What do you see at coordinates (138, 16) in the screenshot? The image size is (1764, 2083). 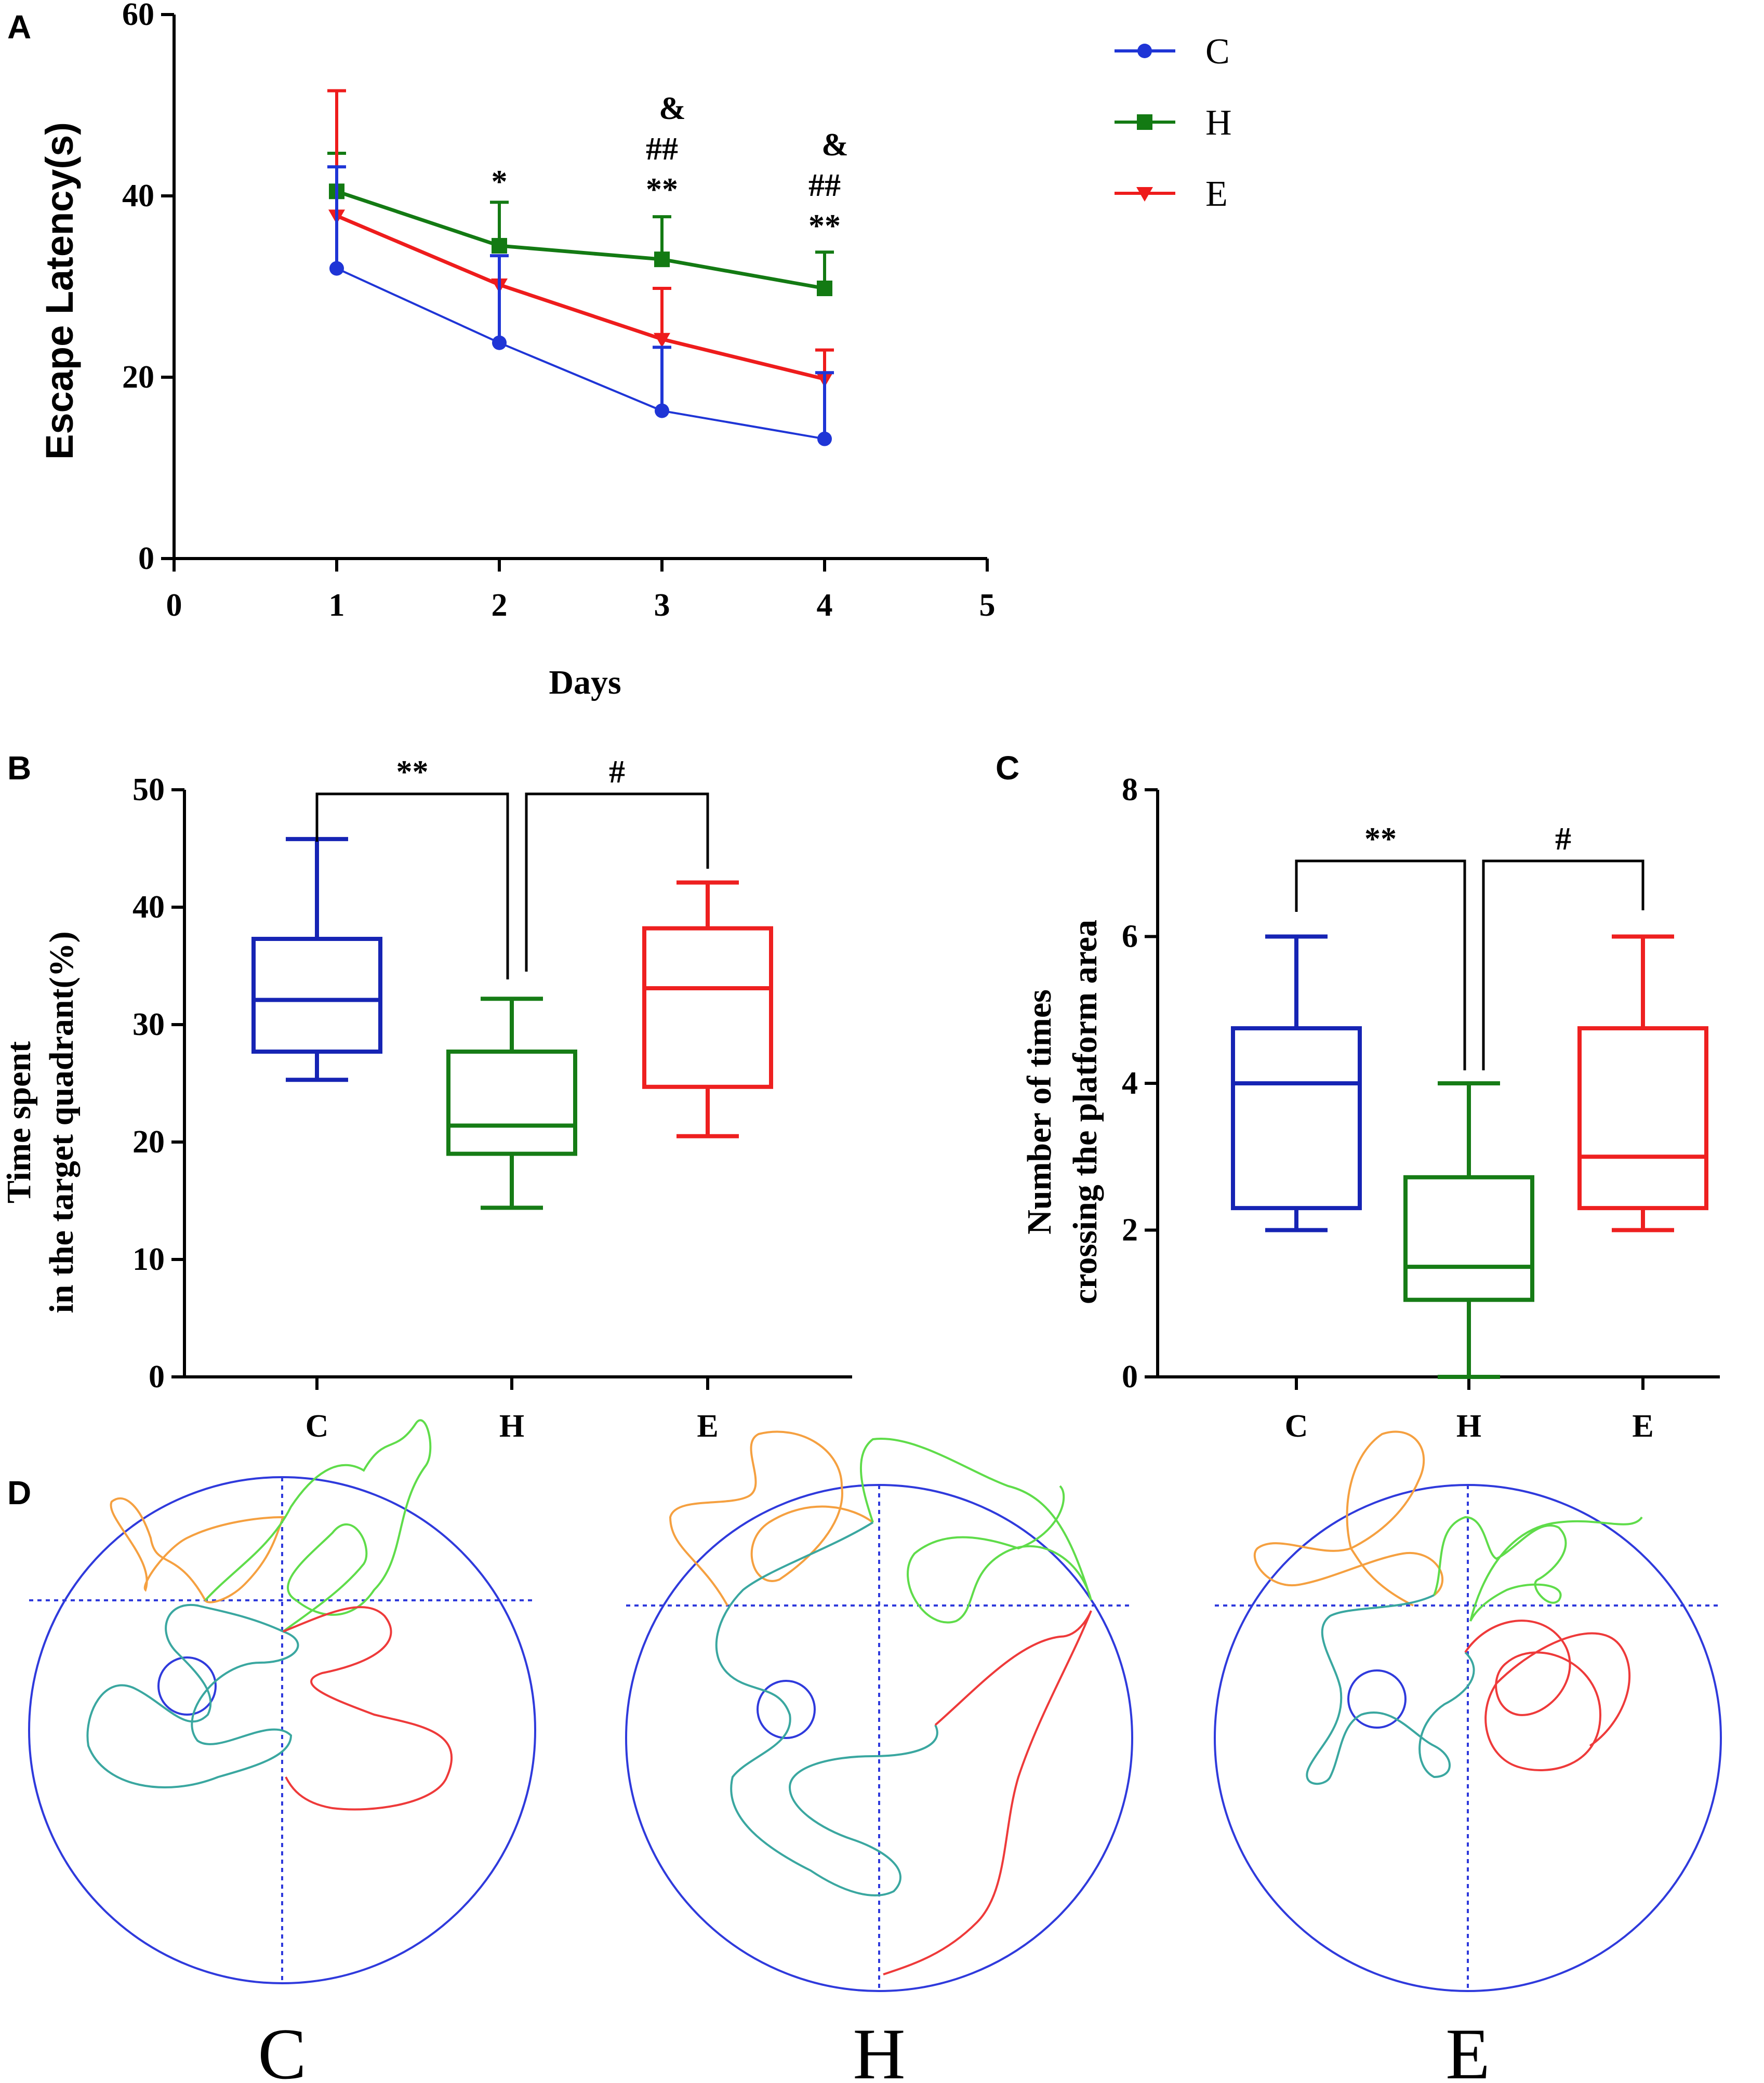 I see `panel-a-y-tick-label: 60` at bounding box center [138, 16].